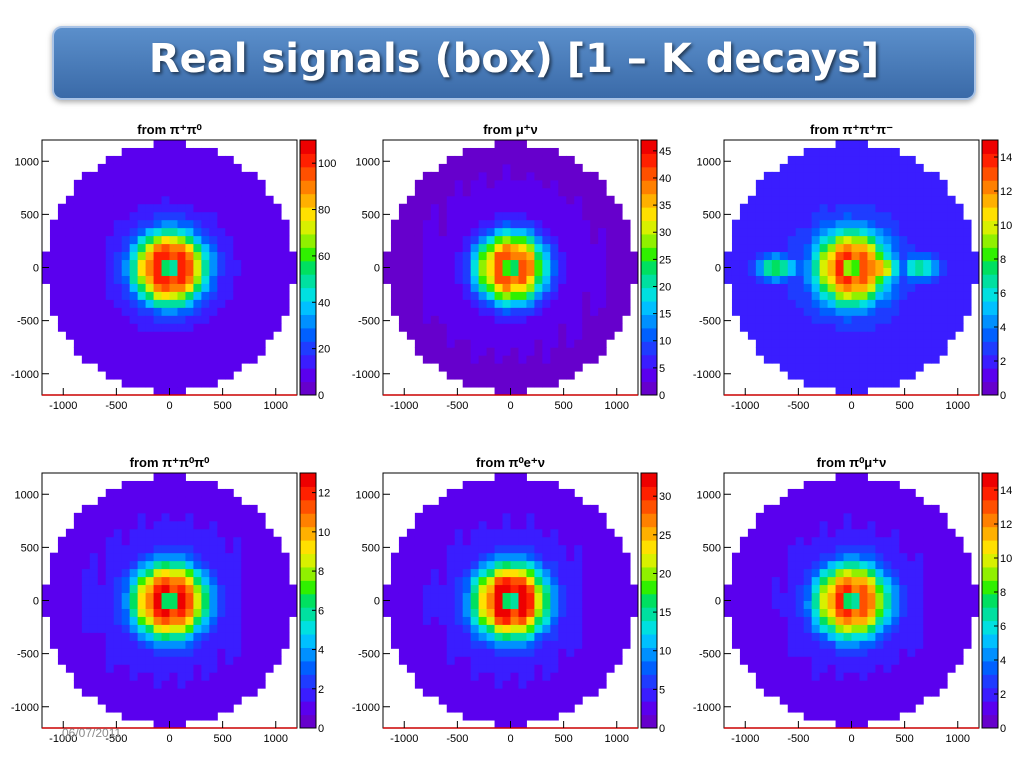 The image size is (1024, 768). I want to click on colorbar-tick-label: 4, so click(1003, 328).